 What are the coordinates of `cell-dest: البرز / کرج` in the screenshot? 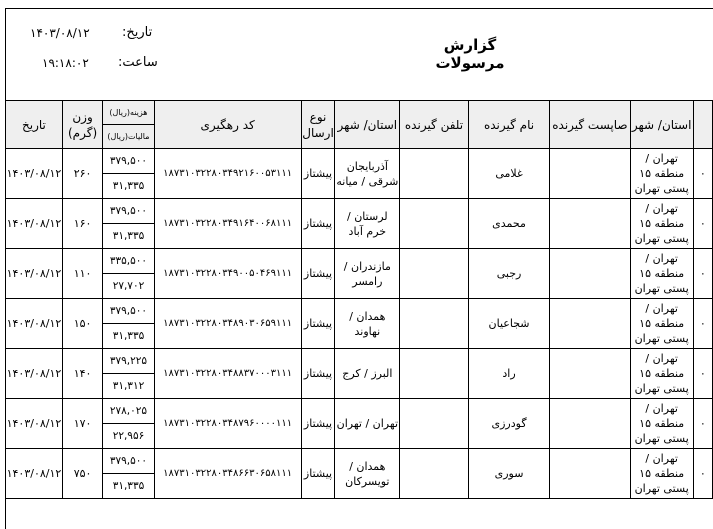 It's located at (367, 373).